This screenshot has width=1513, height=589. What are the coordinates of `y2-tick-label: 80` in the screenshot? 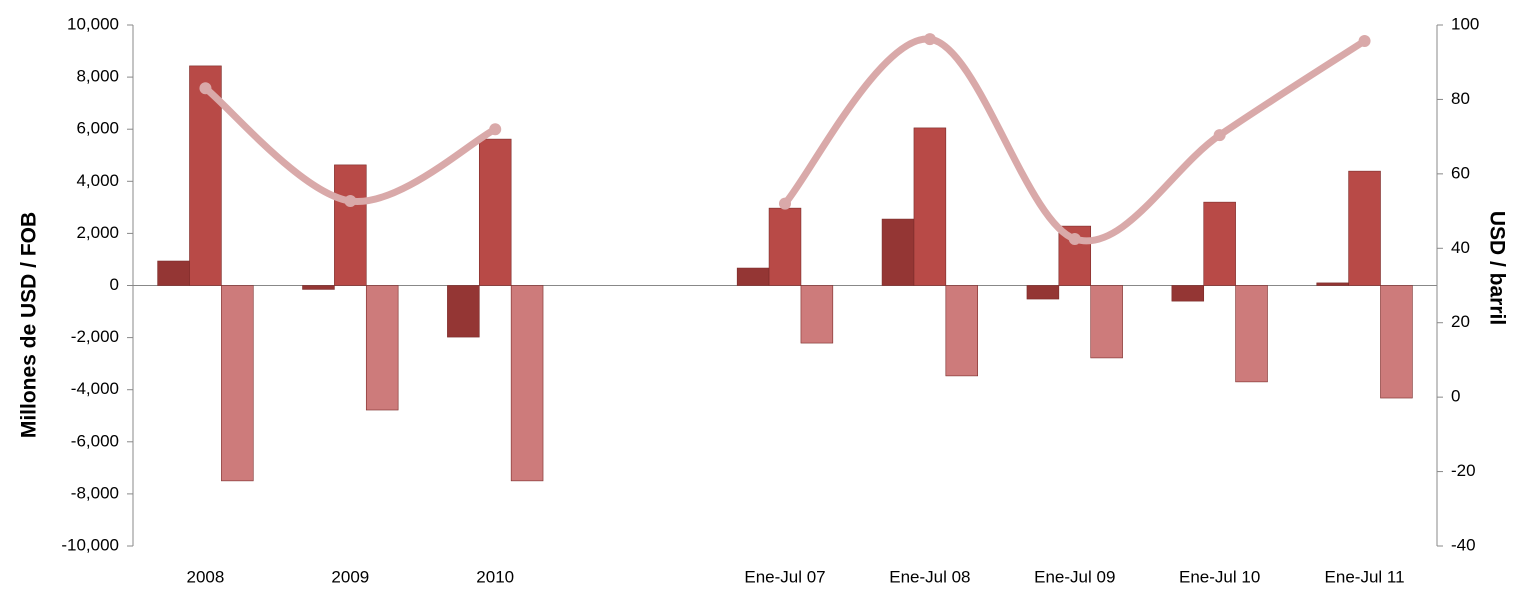 It's located at (1460, 98).